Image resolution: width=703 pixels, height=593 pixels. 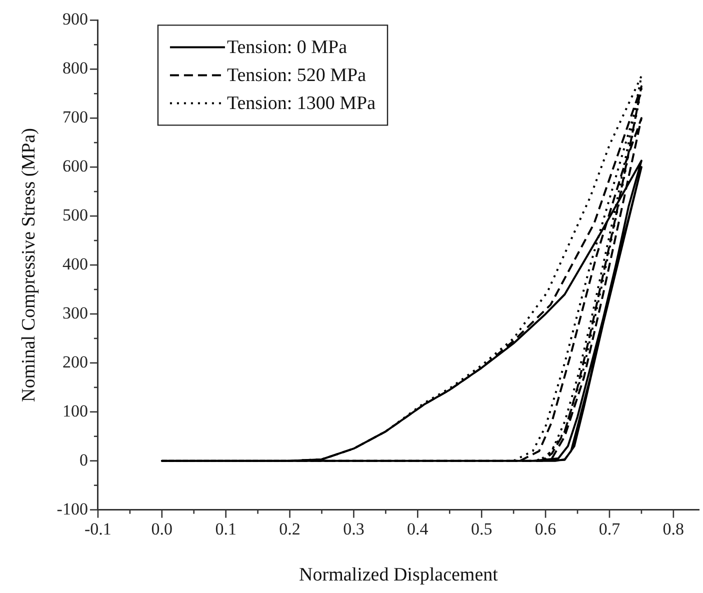 I want to click on x-tick-label: 0.3, so click(x=353, y=528).